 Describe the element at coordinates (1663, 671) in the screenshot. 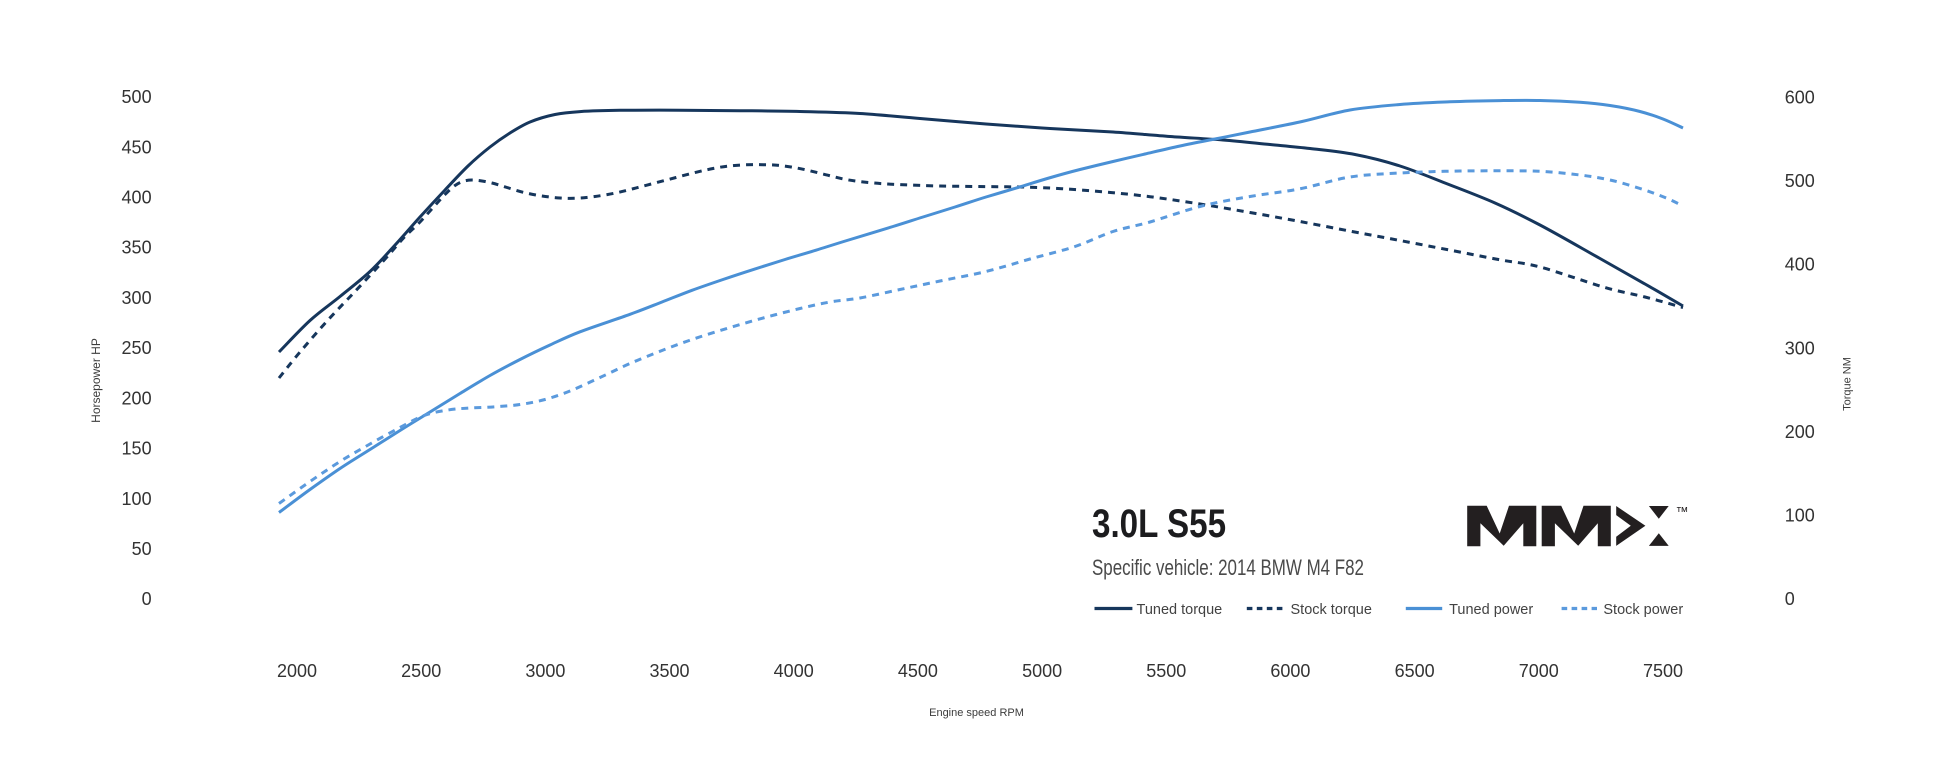

I see `svg-text: 7500` at that location.